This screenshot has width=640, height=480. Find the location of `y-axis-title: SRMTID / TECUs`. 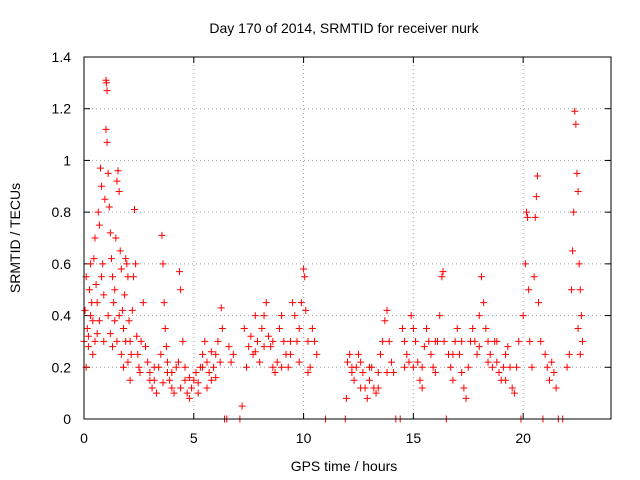

y-axis-title: SRMTID / TECUs is located at coordinates (15, 238).